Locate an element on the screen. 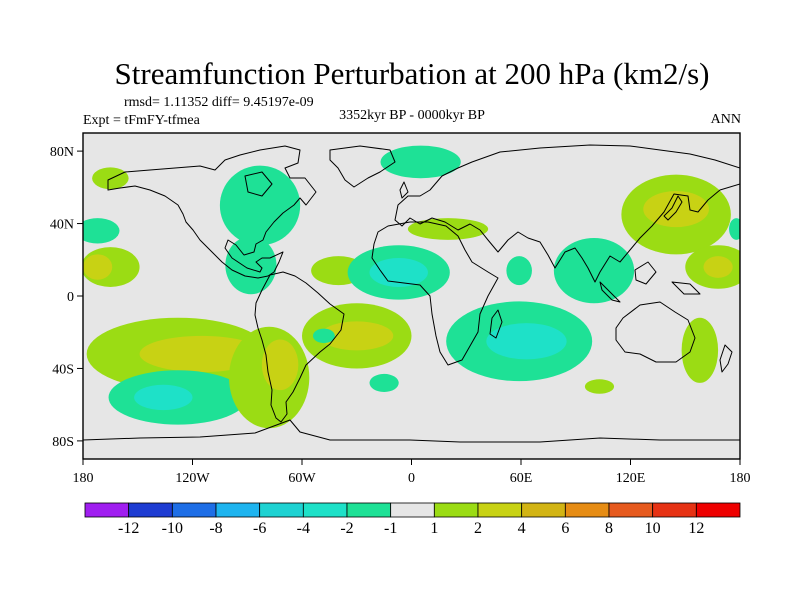 This screenshot has width=800, height=600. north-america-coast is located at coordinates (212, 212).